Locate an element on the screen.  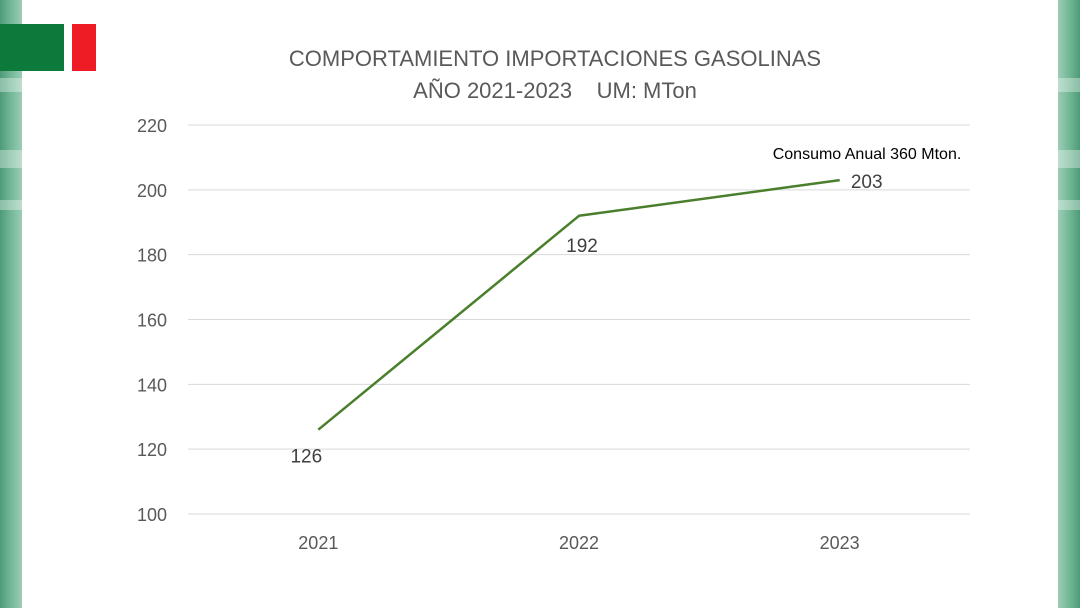
y-tick-label: 120 is located at coordinates (152, 450).